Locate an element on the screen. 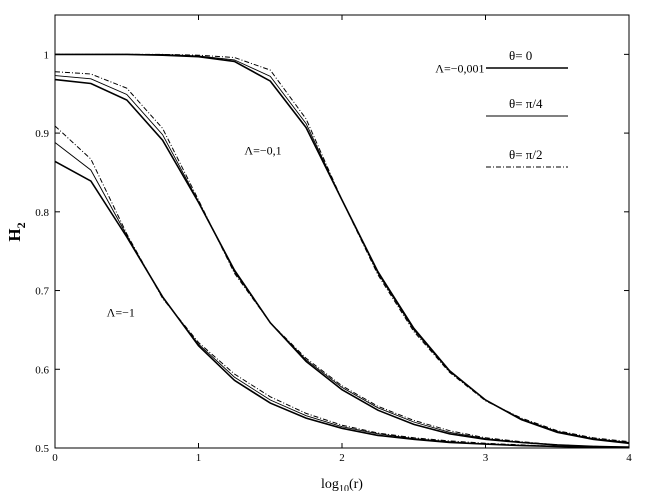  y-tick-label: 0.6 is located at coordinates (42, 370).